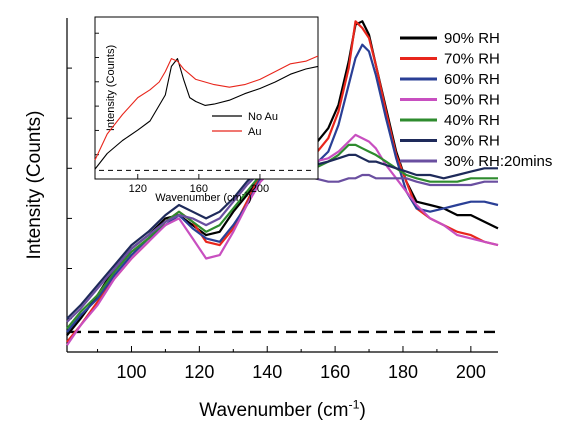 This screenshot has height=437, width=587. Describe the element at coordinates (254, 132) in the screenshot. I see `inset-legend-label: Au` at that location.